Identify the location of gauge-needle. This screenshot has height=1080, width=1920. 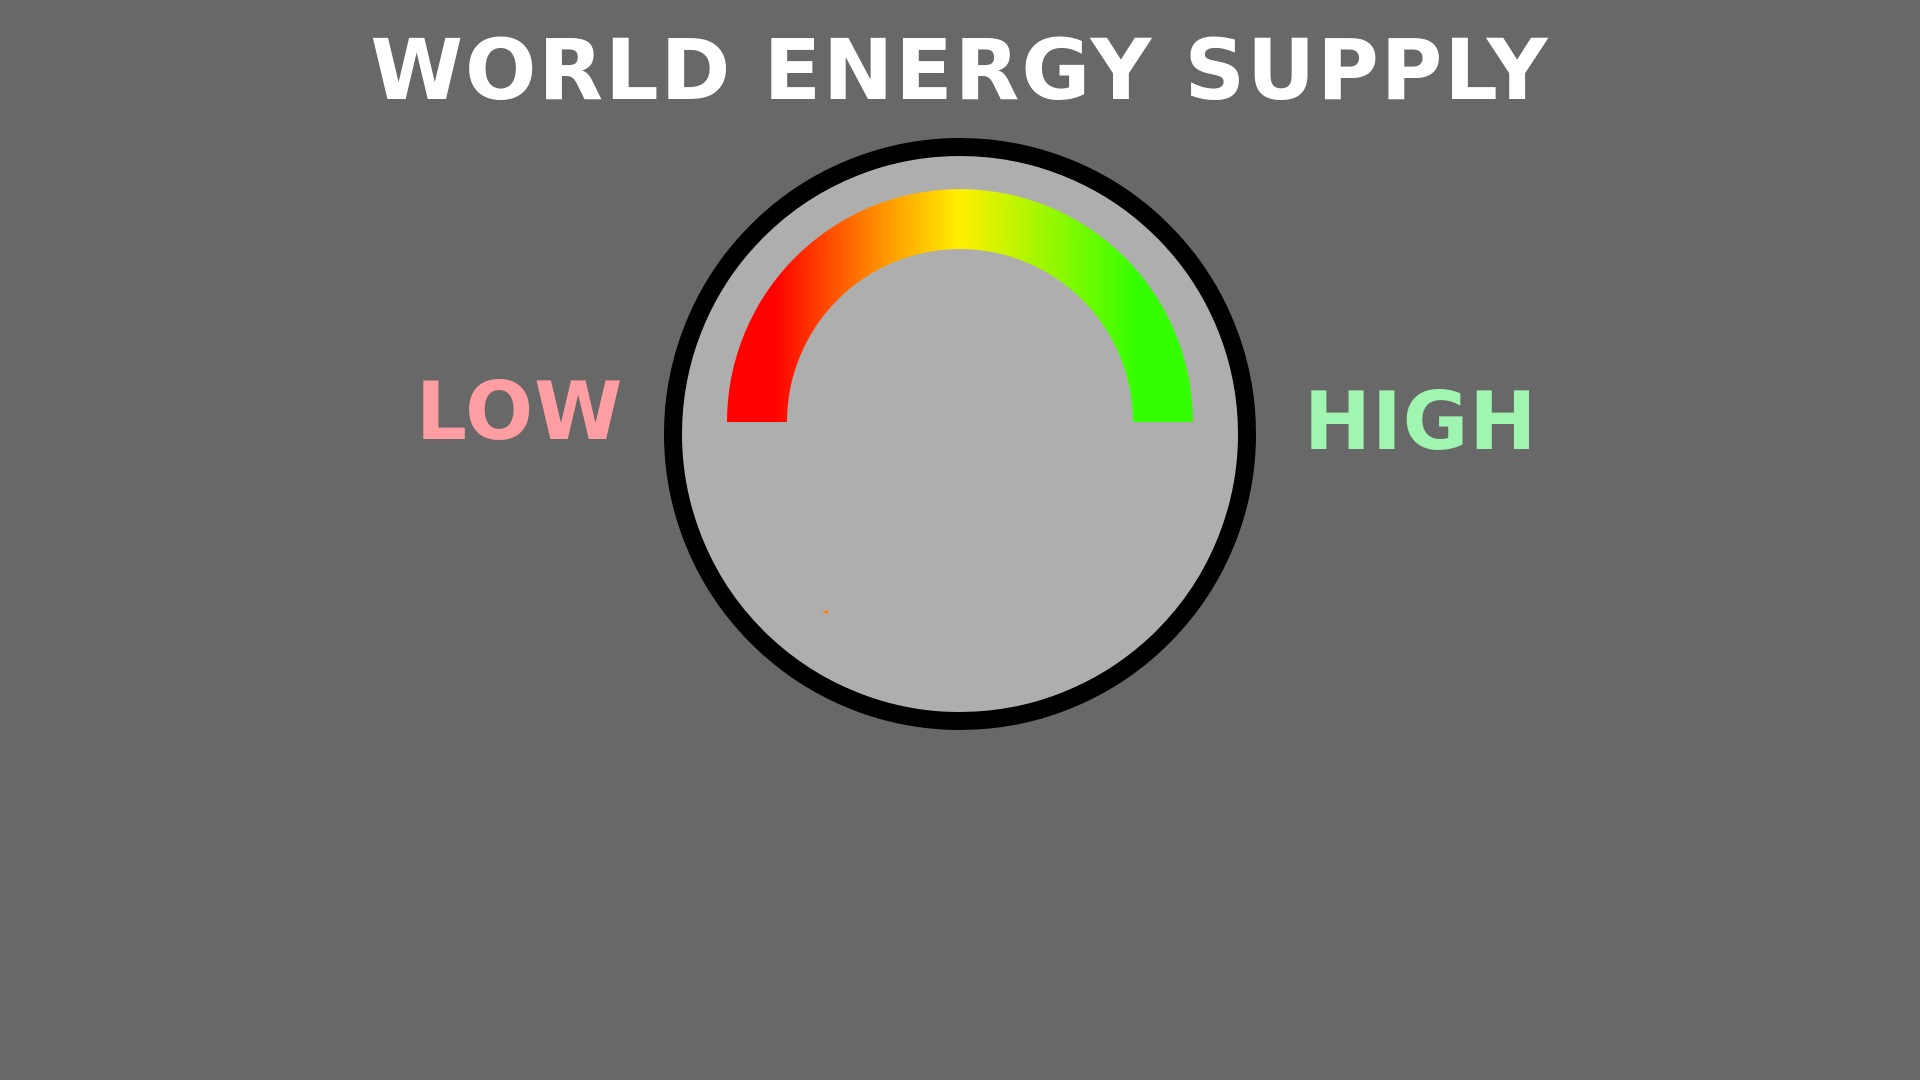
(825, 612).